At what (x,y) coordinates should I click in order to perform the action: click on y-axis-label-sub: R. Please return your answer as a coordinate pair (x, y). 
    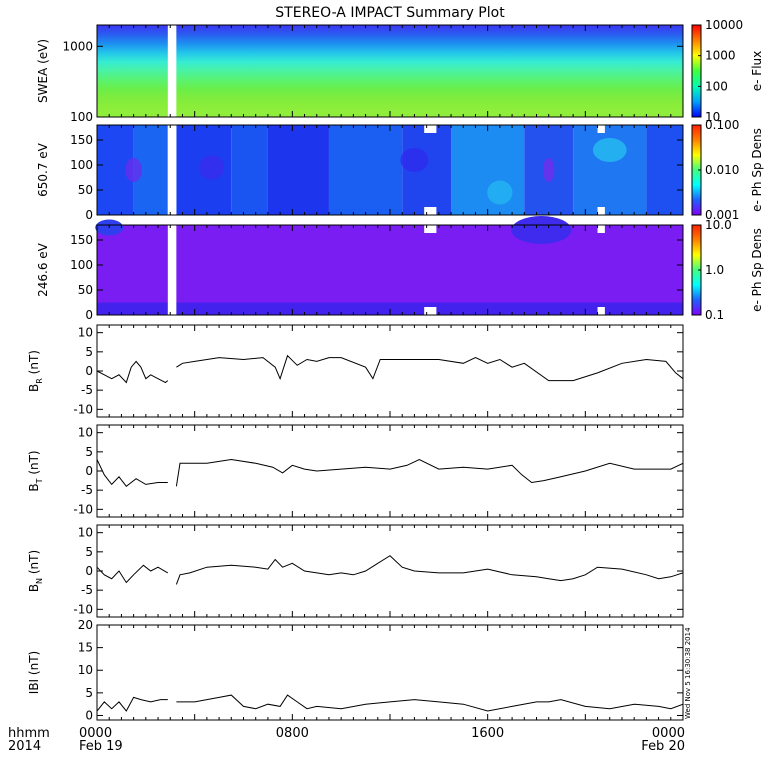
    Looking at the image, I should click on (39, 381).